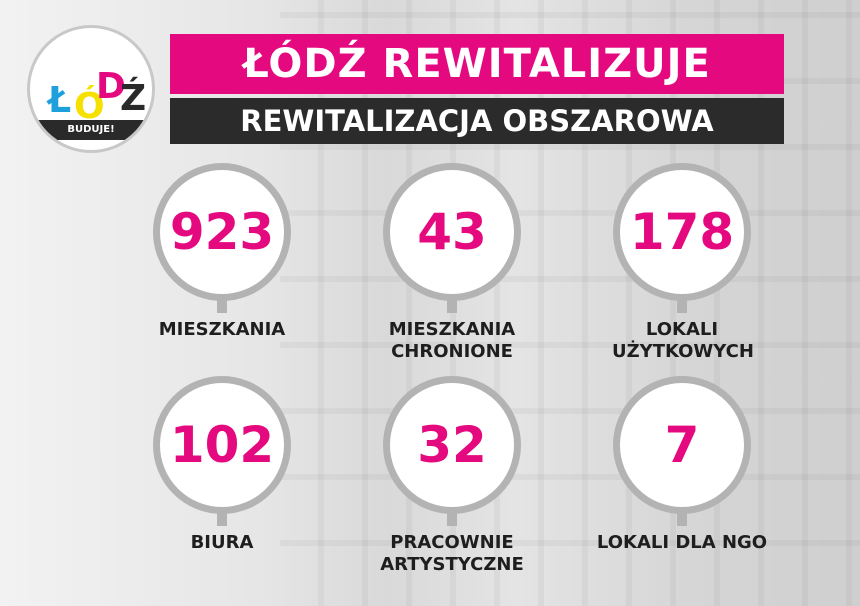  What do you see at coordinates (452, 232) in the screenshot?
I see `stat-value: 43` at bounding box center [452, 232].